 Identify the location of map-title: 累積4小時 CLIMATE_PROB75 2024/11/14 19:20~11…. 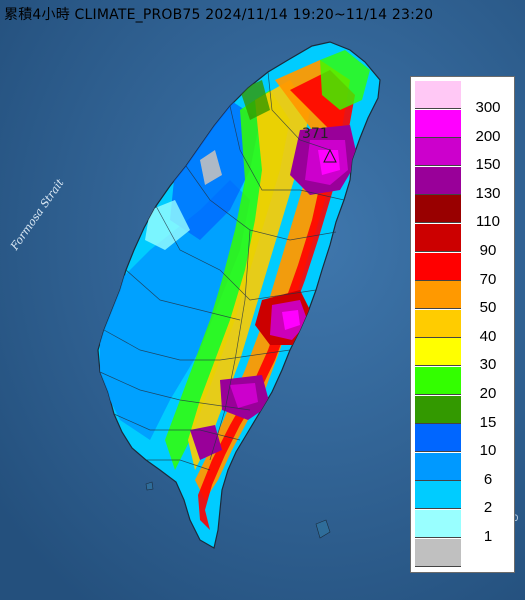
(219, 15).